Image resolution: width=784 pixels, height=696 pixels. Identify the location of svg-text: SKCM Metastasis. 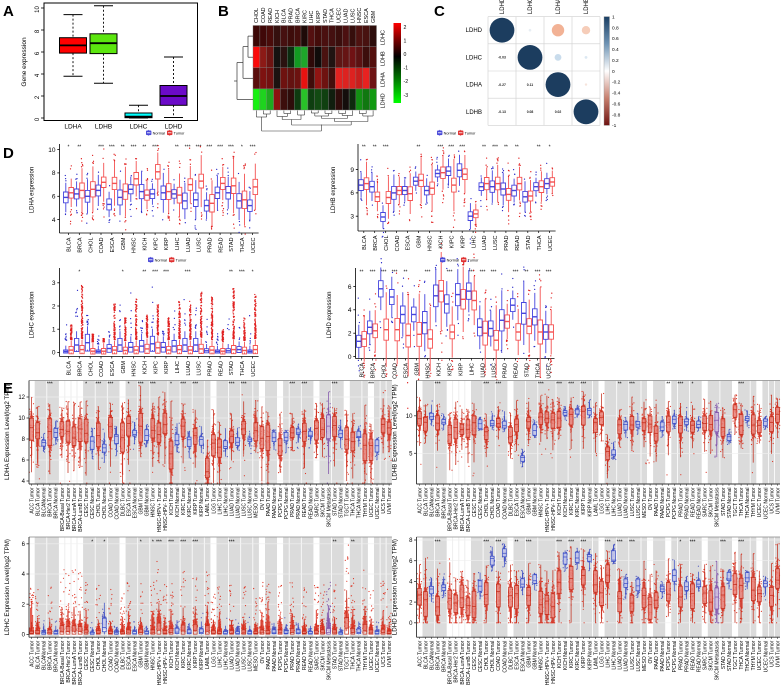
(718, 660).